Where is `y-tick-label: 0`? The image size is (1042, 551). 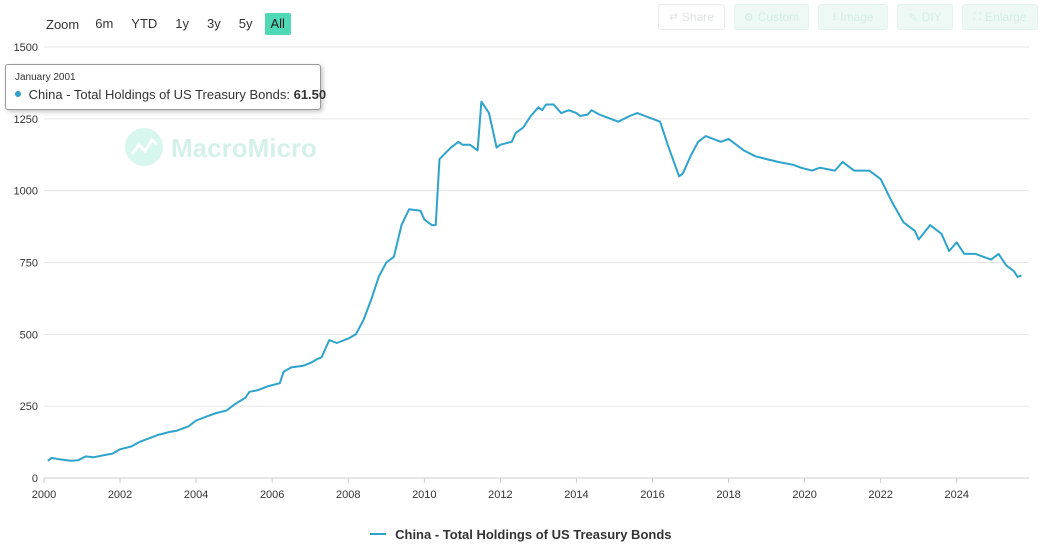 y-tick-label: 0 is located at coordinates (35, 479).